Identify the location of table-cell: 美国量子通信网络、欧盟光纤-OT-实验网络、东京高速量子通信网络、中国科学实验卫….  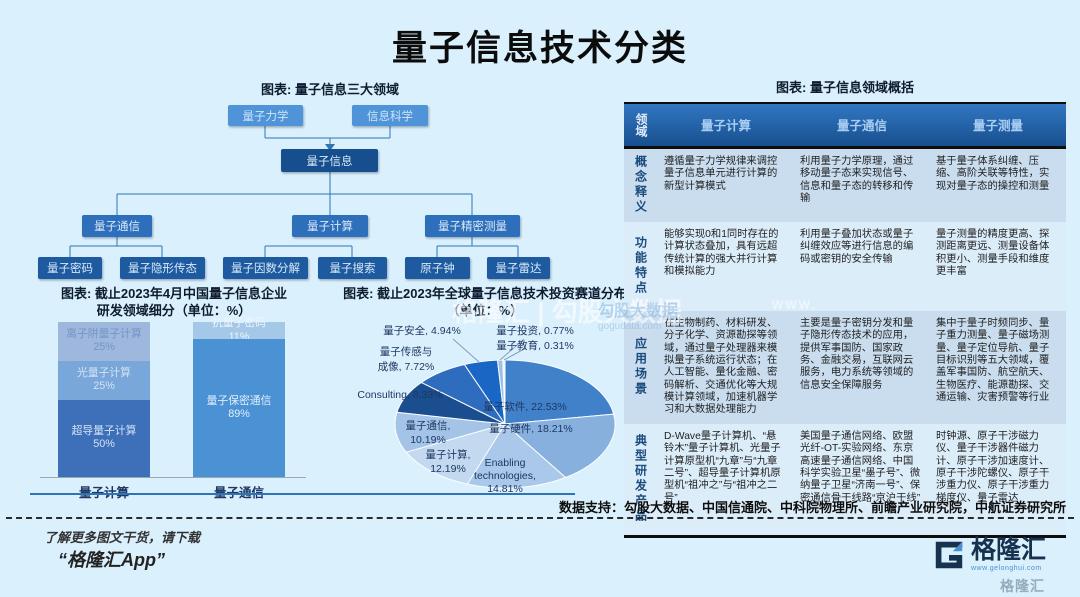
(862, 479).